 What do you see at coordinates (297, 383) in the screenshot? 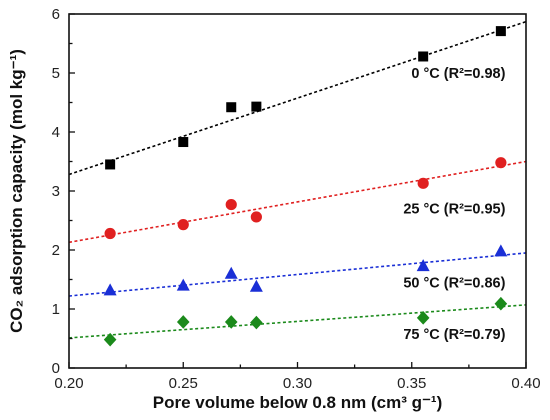
I see `x-tick-label: 0.30` at bounding box center [297, 383].